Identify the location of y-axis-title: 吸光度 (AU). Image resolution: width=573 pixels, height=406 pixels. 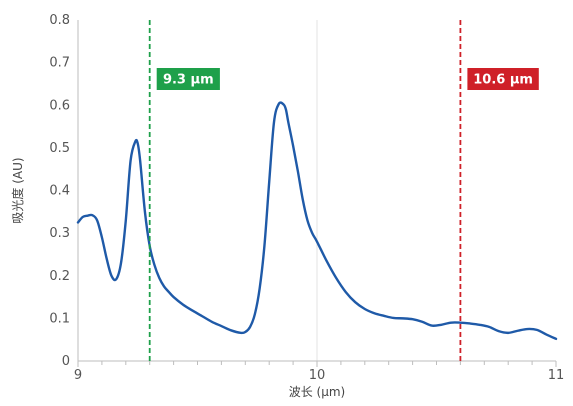
(17, 190).